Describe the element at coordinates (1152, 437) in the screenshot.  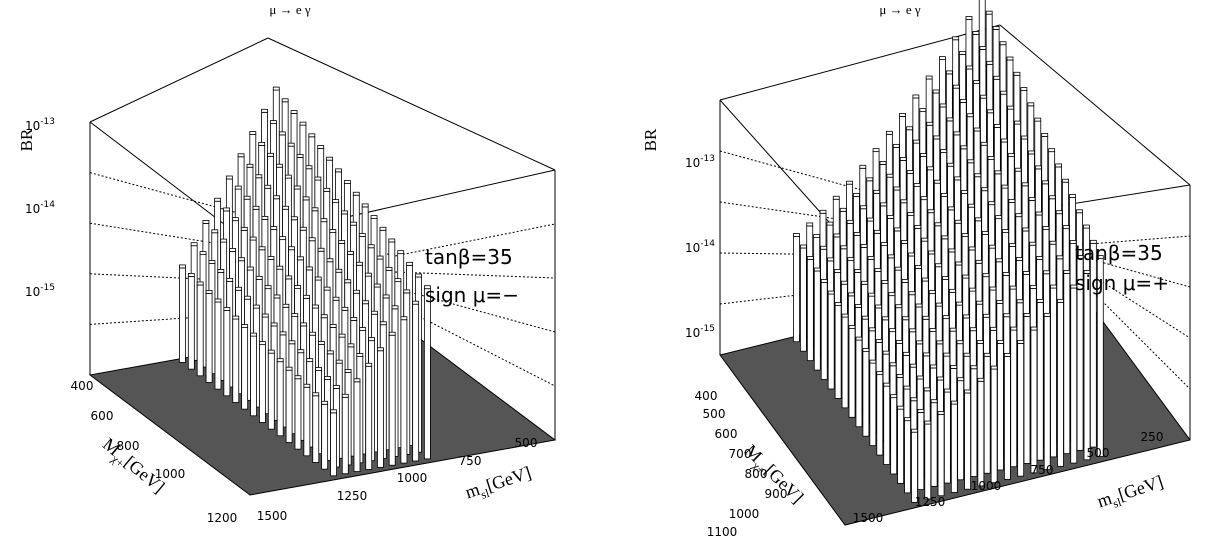
I see `z-tick-label: 250` at that location.